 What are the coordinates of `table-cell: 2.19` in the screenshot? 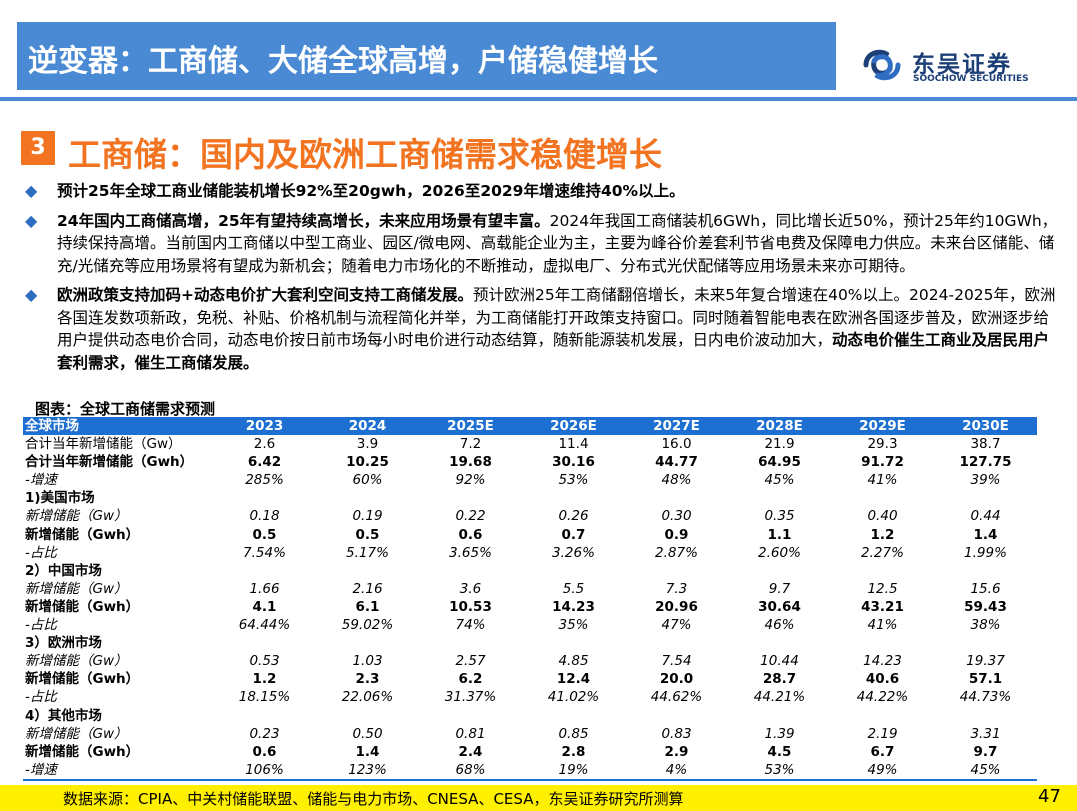 It's located at (882, 733).